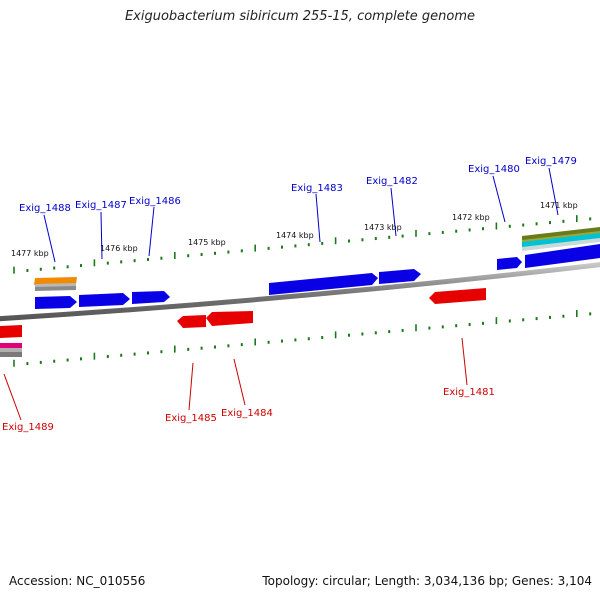  What do you see at coordinates (559, 205) in the screenshot?
I see `scale-label: 1471 kbp` at bounding box center [559, 205].